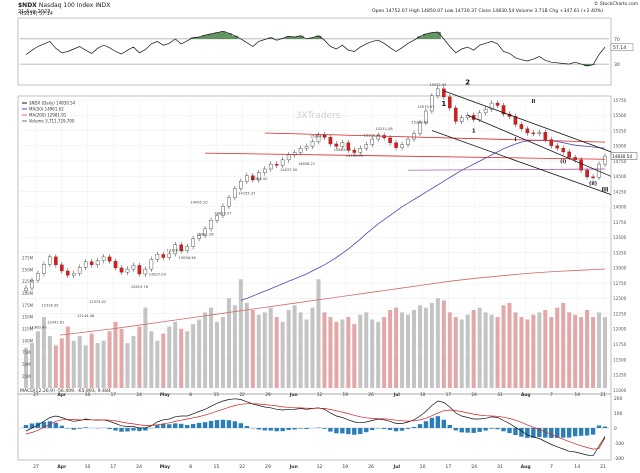 This screenshot has height=473, width=640. What do you see at coordinates (603, 467) in the screenshot?
I see `time-tick-bottom: 21` at bounding box center [603, 467].